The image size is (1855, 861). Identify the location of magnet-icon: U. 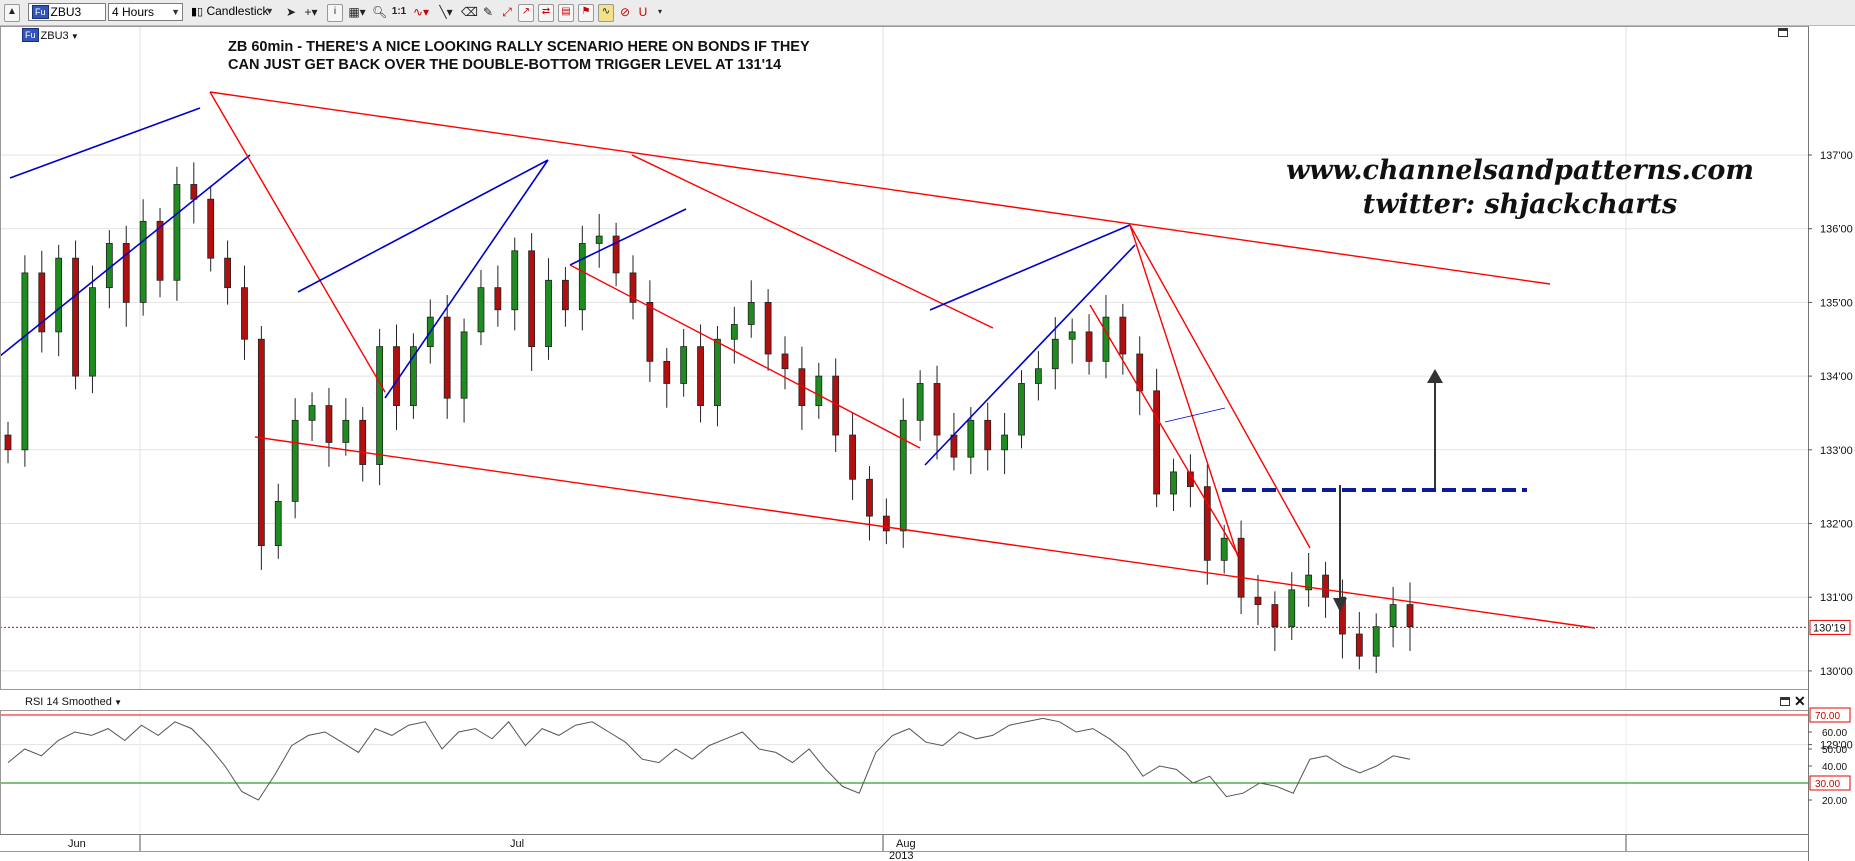
(643, 12).